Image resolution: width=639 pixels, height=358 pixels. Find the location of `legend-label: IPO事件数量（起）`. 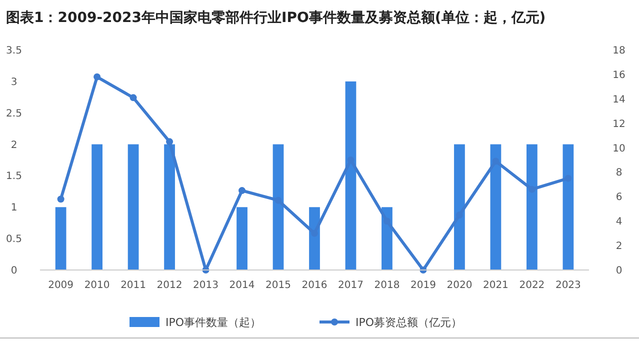

legend-label: IPO事件数量（起） is located at coordinates (214, 322).